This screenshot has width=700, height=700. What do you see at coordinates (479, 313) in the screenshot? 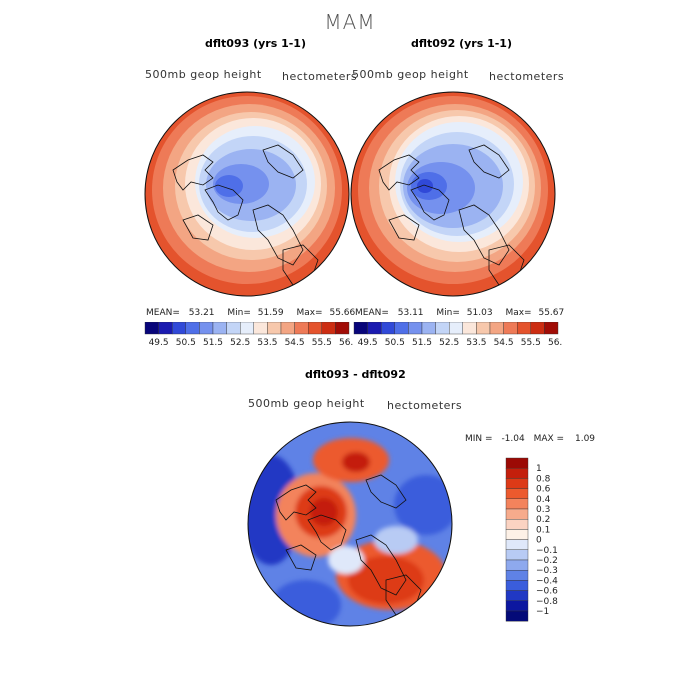
I see `panel-2-min: 51.03` at bounding box center [479, 313].